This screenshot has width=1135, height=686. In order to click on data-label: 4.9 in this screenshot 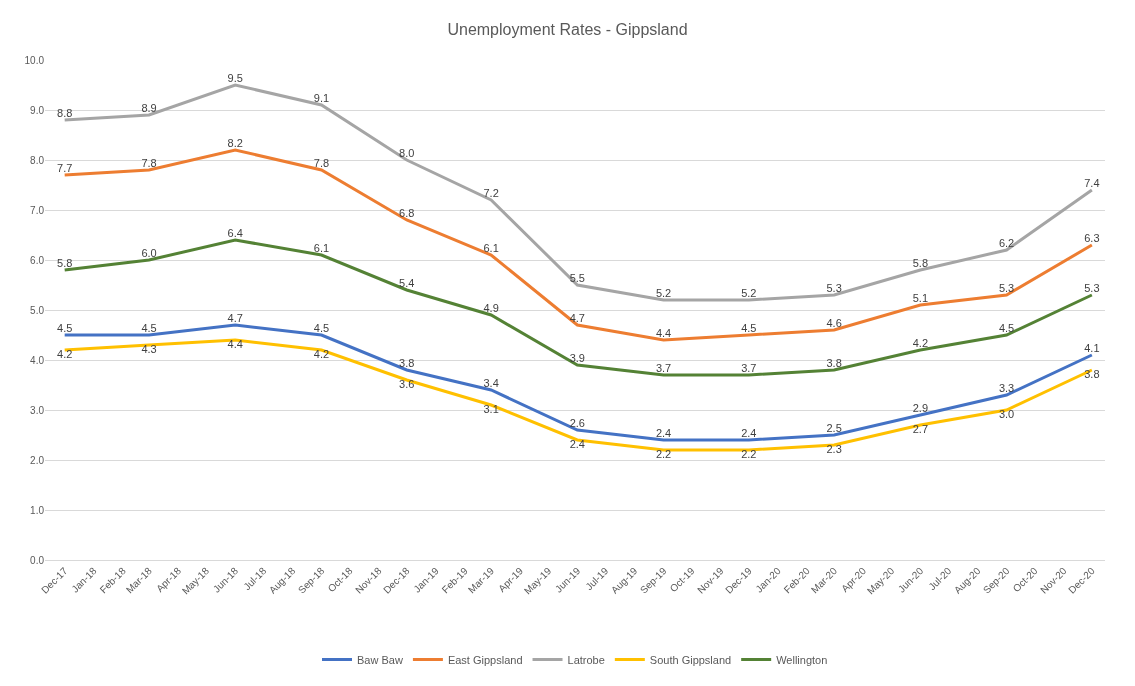, I will do `click(491, 308)`.